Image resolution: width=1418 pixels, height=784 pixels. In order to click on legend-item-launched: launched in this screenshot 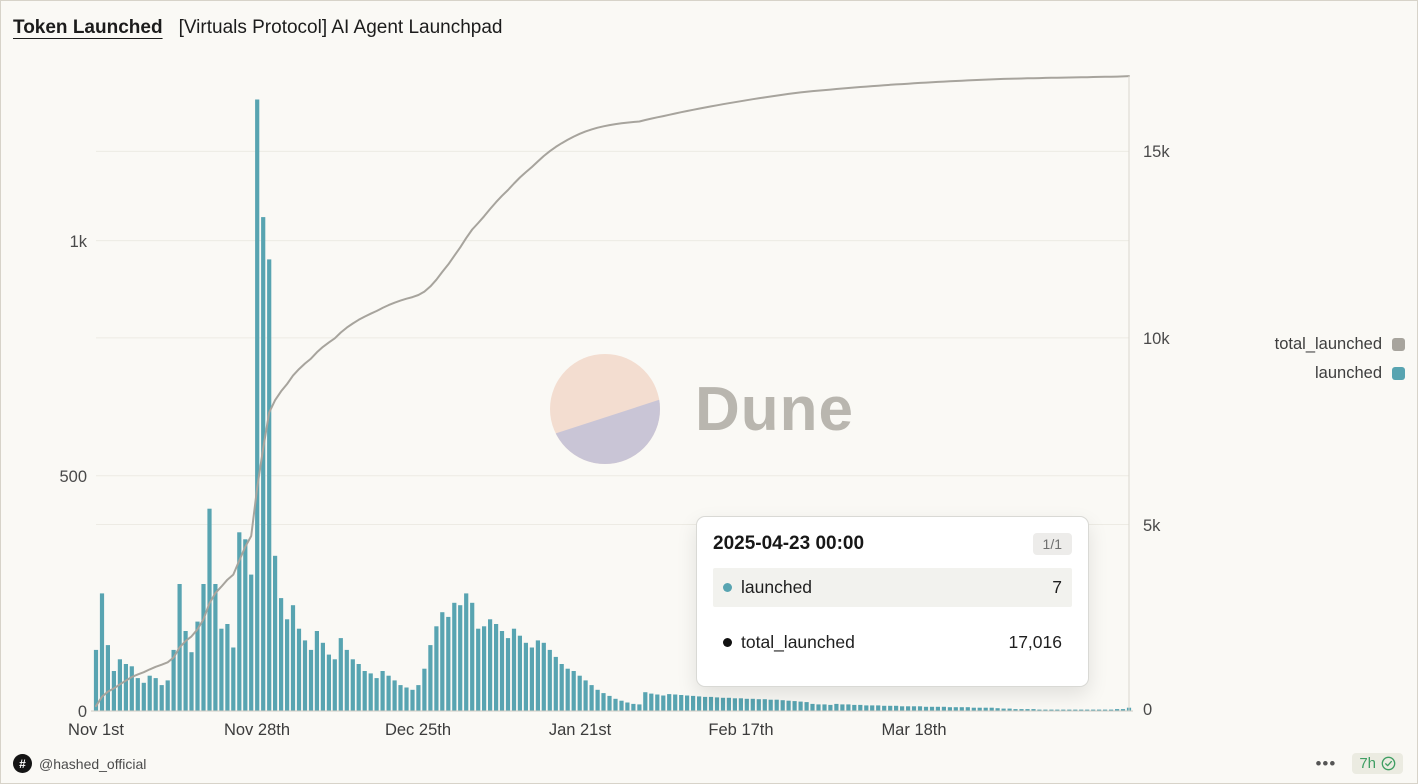, I will do `click(1360, 373)`.